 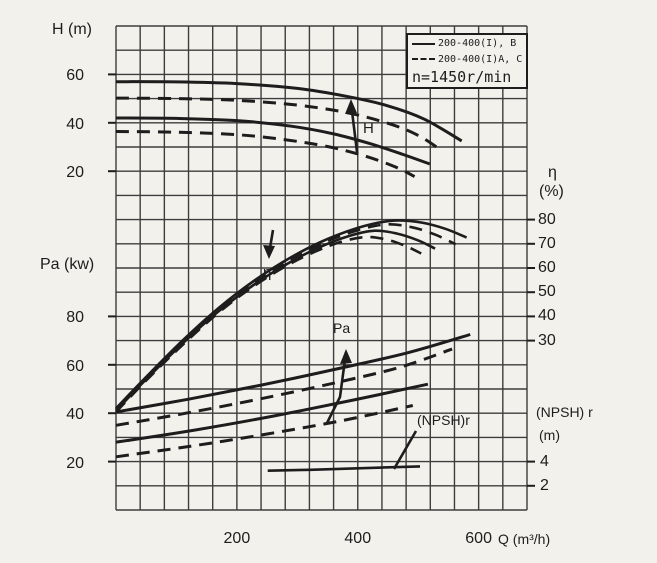 What do you see at coordinates (551, 191) in the screenshot?
I see `eta-axis-unit: (%)` at bounding box center [551, 191].